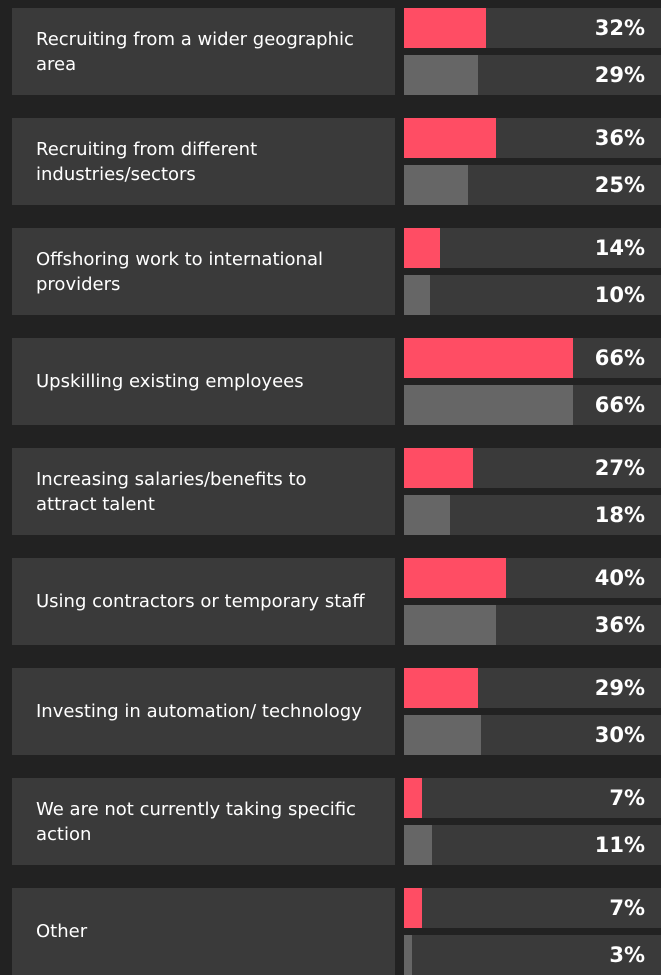 This screenshot has height=975, width=661. I want to click on value-label: 25%, so click(619, 185).